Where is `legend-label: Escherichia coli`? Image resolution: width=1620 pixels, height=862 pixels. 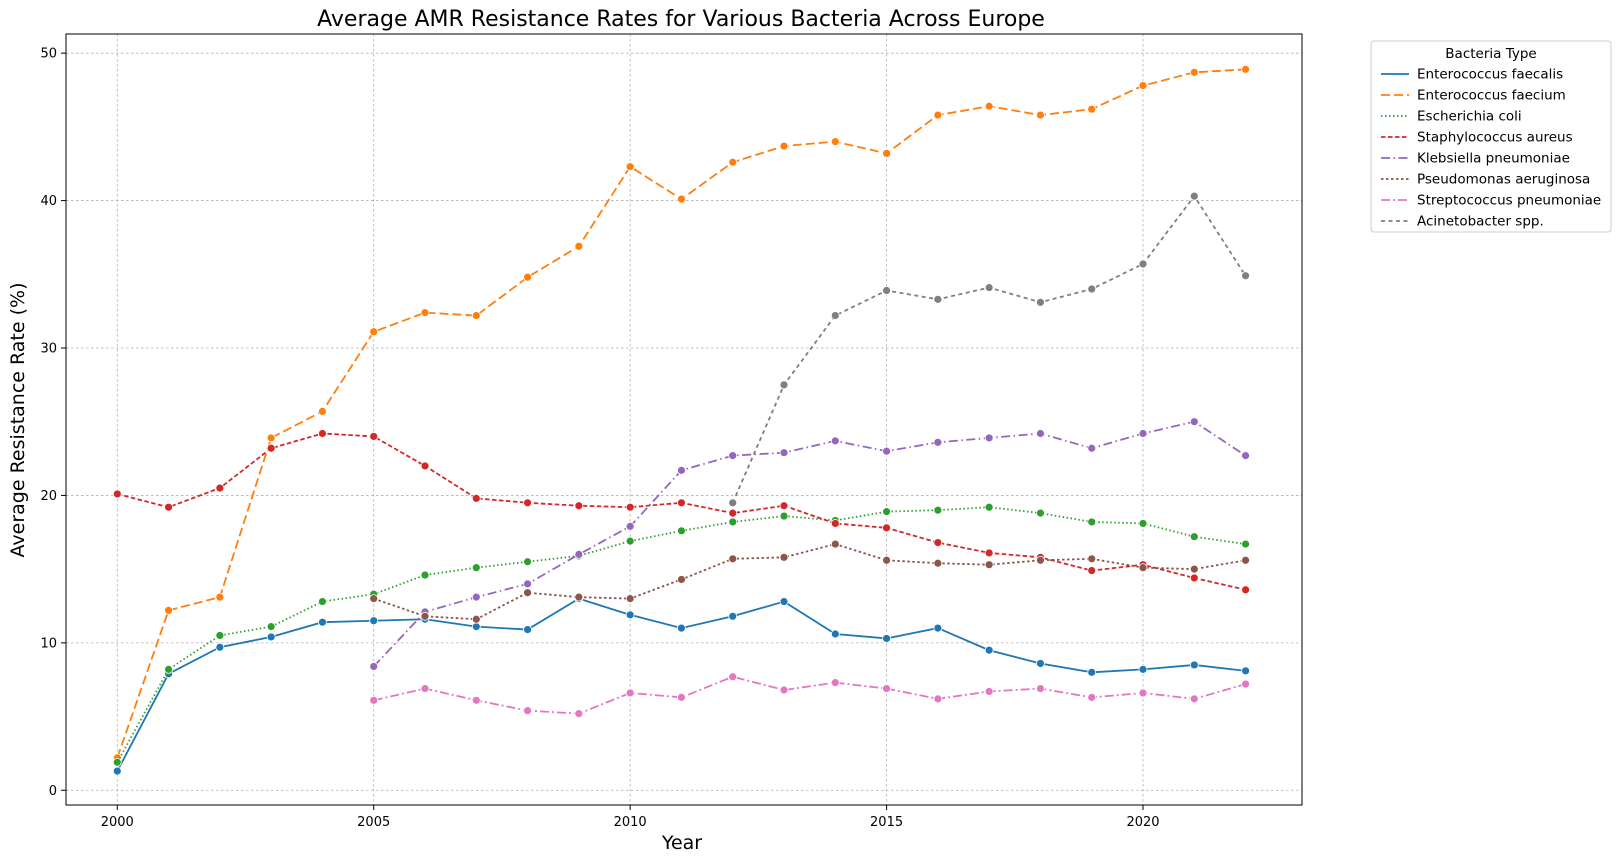
legend-label: Escherichia coli is located at coordinates (1469, 117).